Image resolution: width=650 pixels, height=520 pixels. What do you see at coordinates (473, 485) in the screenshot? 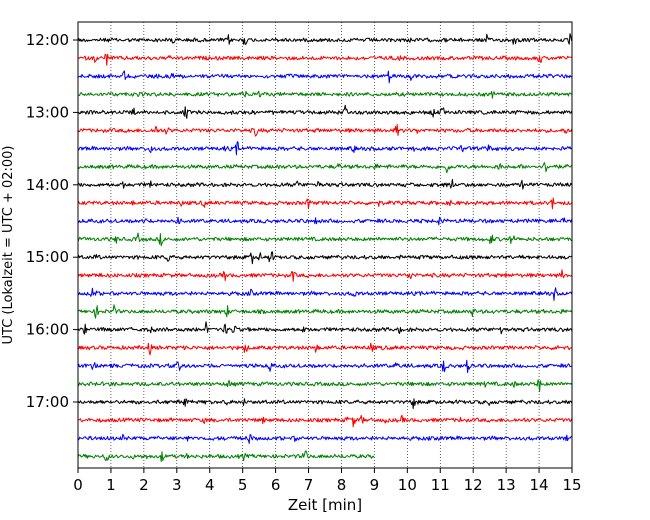
I see `x-tick-label: 12` at bounding box center [473, 485].